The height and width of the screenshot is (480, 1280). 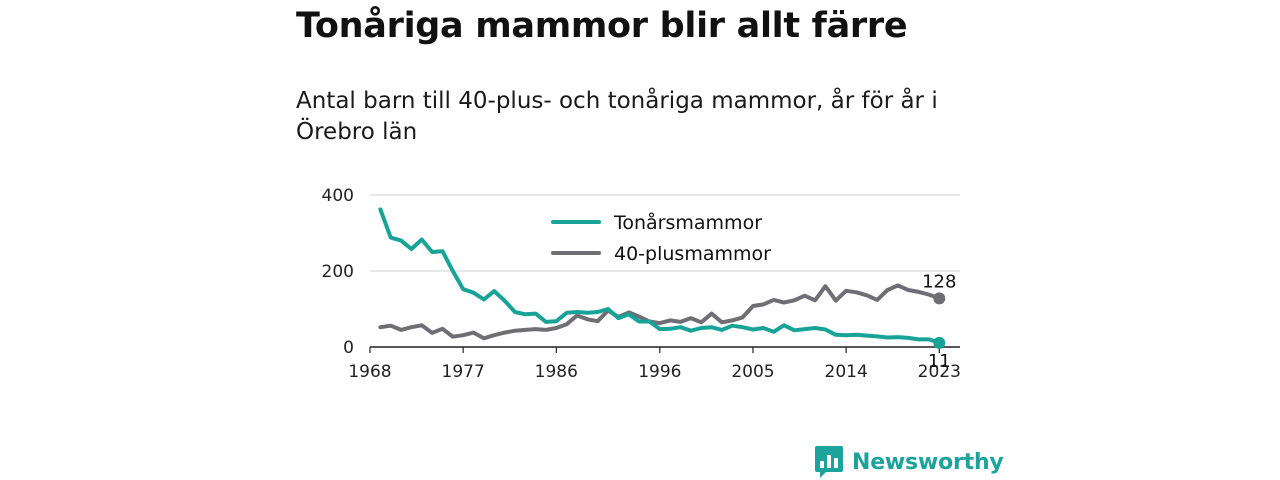 What do you see at coordinates (338, 272) in the screenshot?
I see `y-tick-label: 200` at bounding box center [338, 272].